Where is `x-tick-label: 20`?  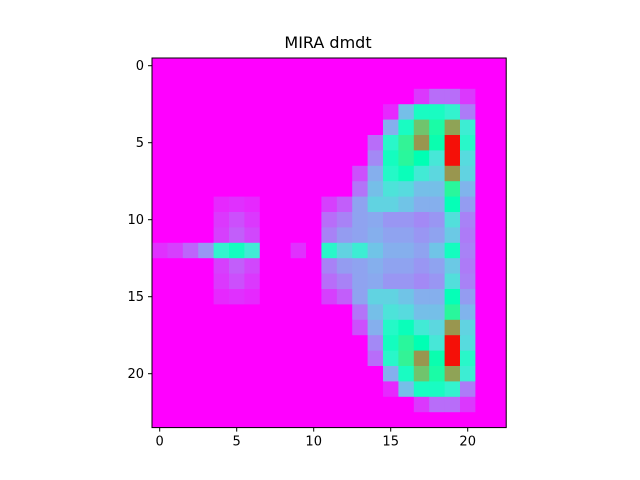 x-tick-label: 20 is located at coordinates (467, 442).